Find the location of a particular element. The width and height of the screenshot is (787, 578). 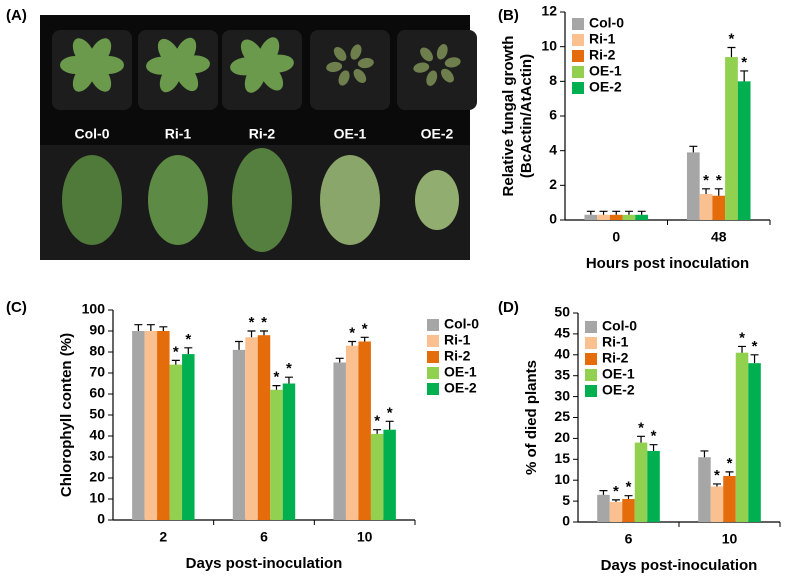

y-tick-label: 2 is located at coordinates (553, 184).